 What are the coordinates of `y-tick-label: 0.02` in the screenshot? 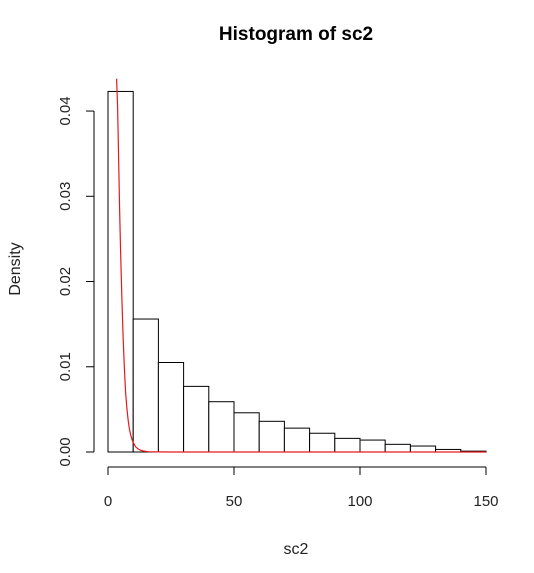 It's located at (65, 281).